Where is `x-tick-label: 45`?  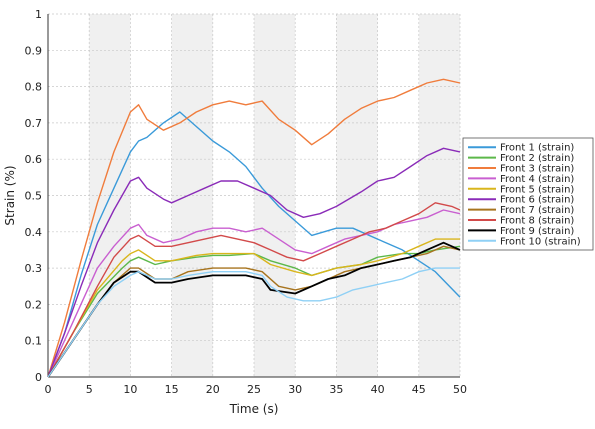
x-tick-label: 45 is located at coordinates (419, 389).